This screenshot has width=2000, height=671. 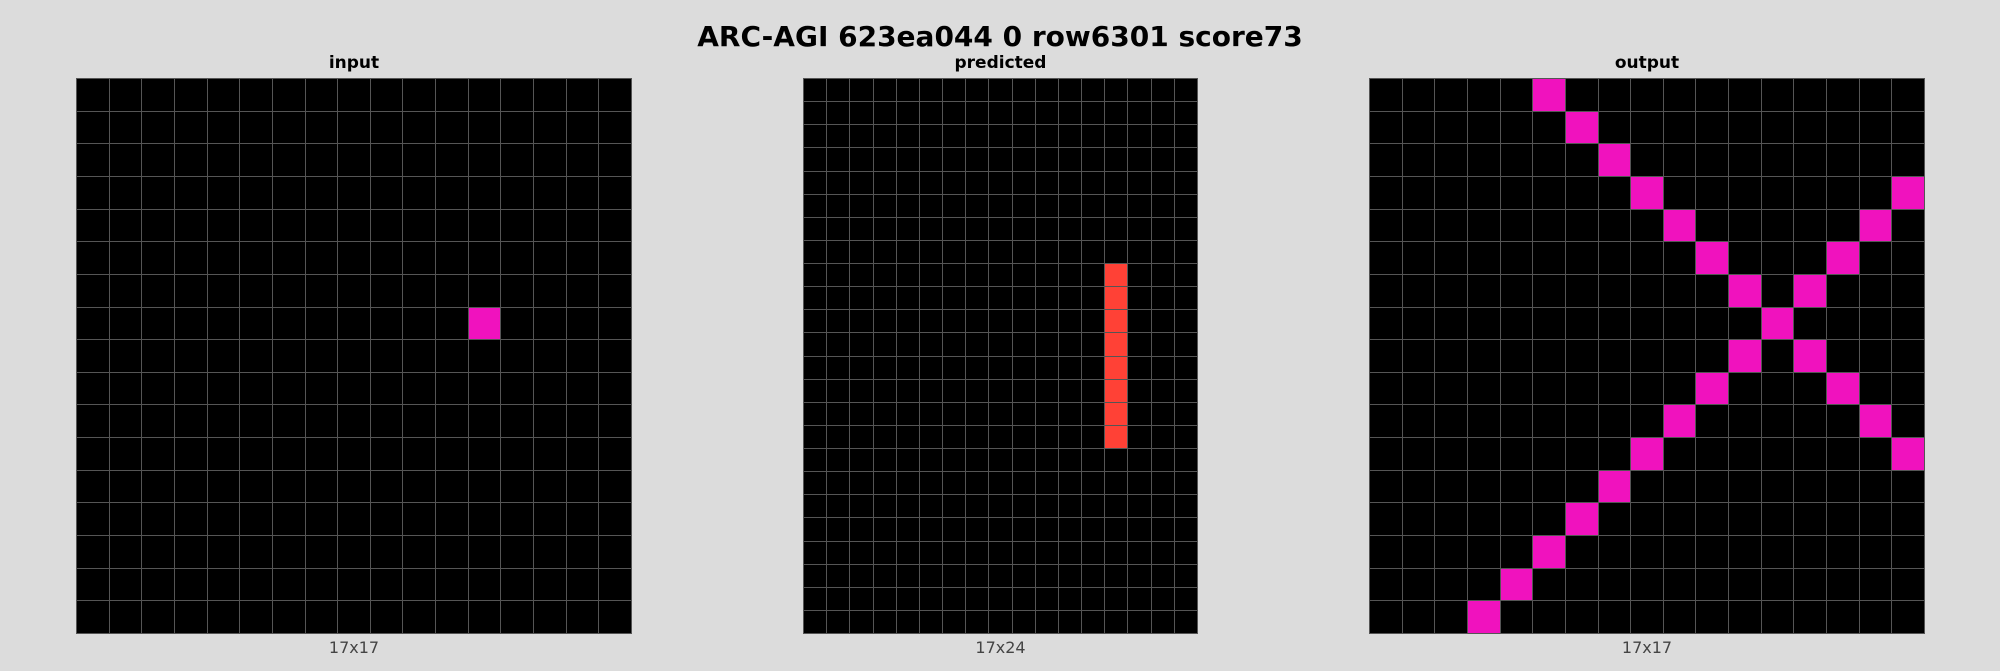 I want to click on grid-cell-colored, so click(x=1745, y=290).